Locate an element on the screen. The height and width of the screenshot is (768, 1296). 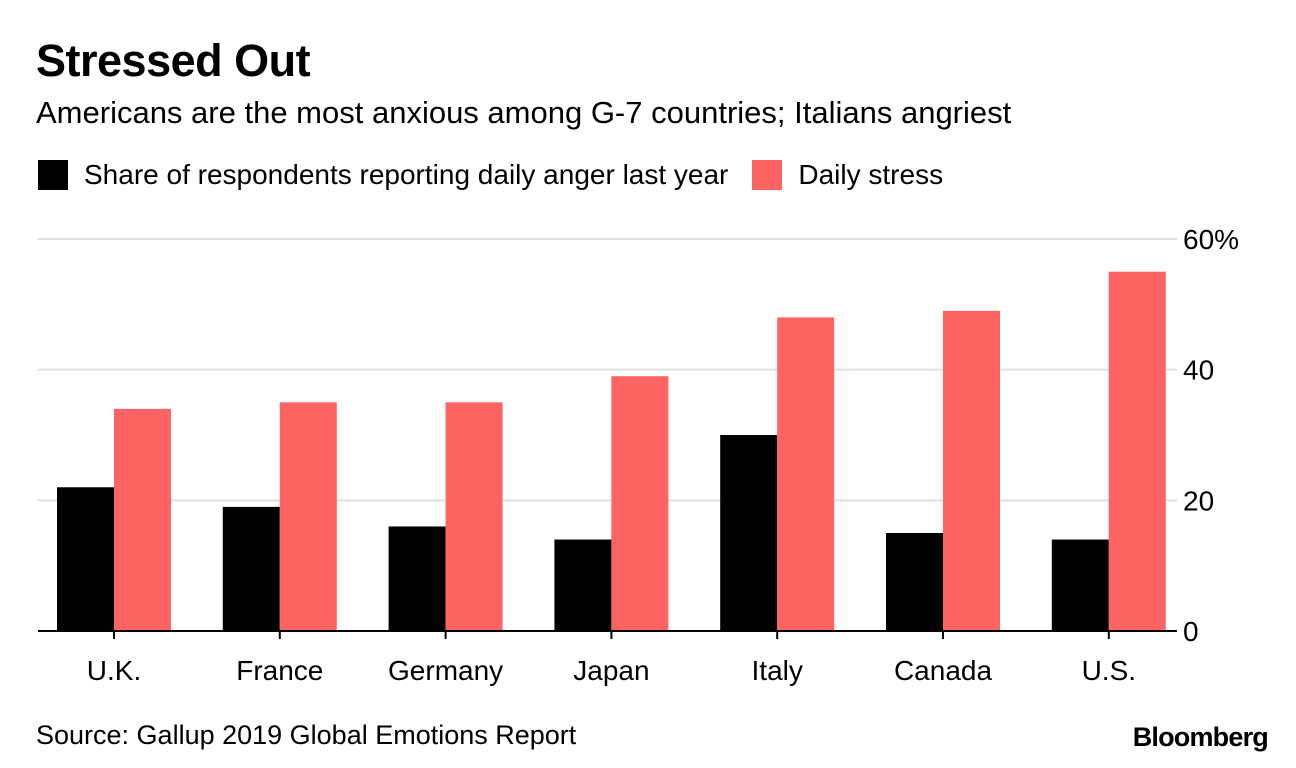
legend-label-stress: Daily stress is located at coordinates (871, 174).